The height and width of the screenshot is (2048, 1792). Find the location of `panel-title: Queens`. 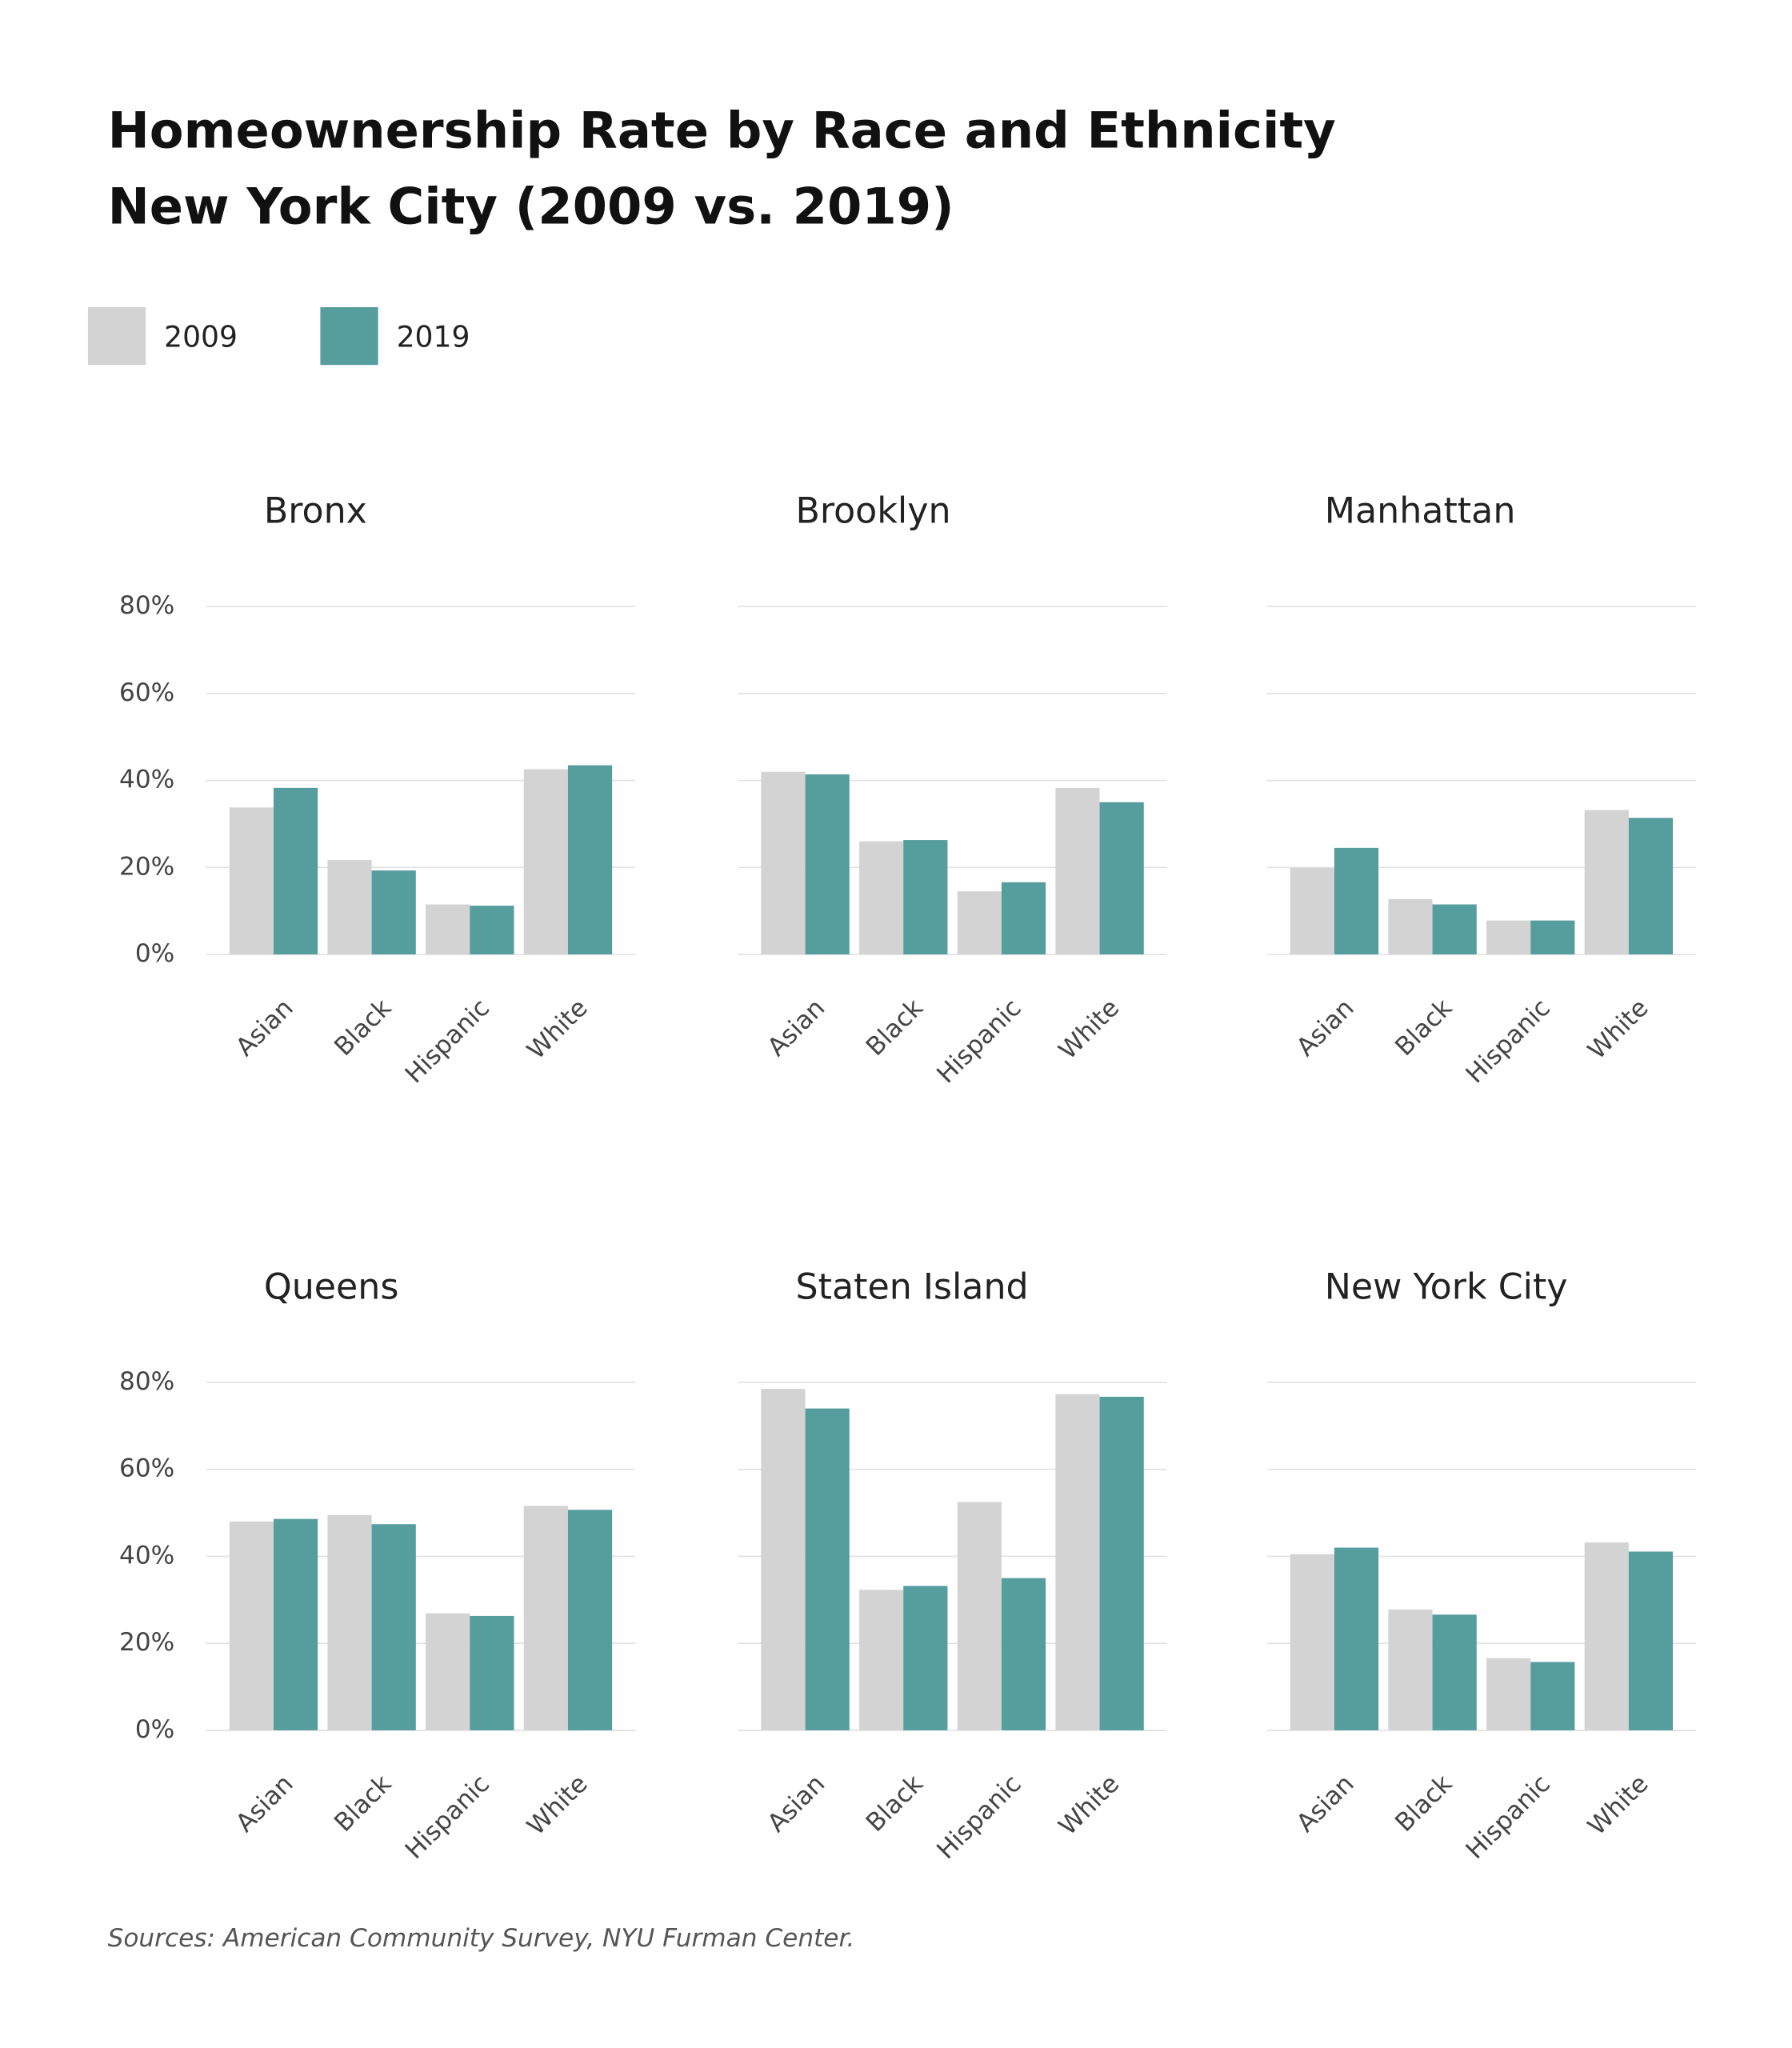

panel-title: Queens is located at coordinates (331, 1286).